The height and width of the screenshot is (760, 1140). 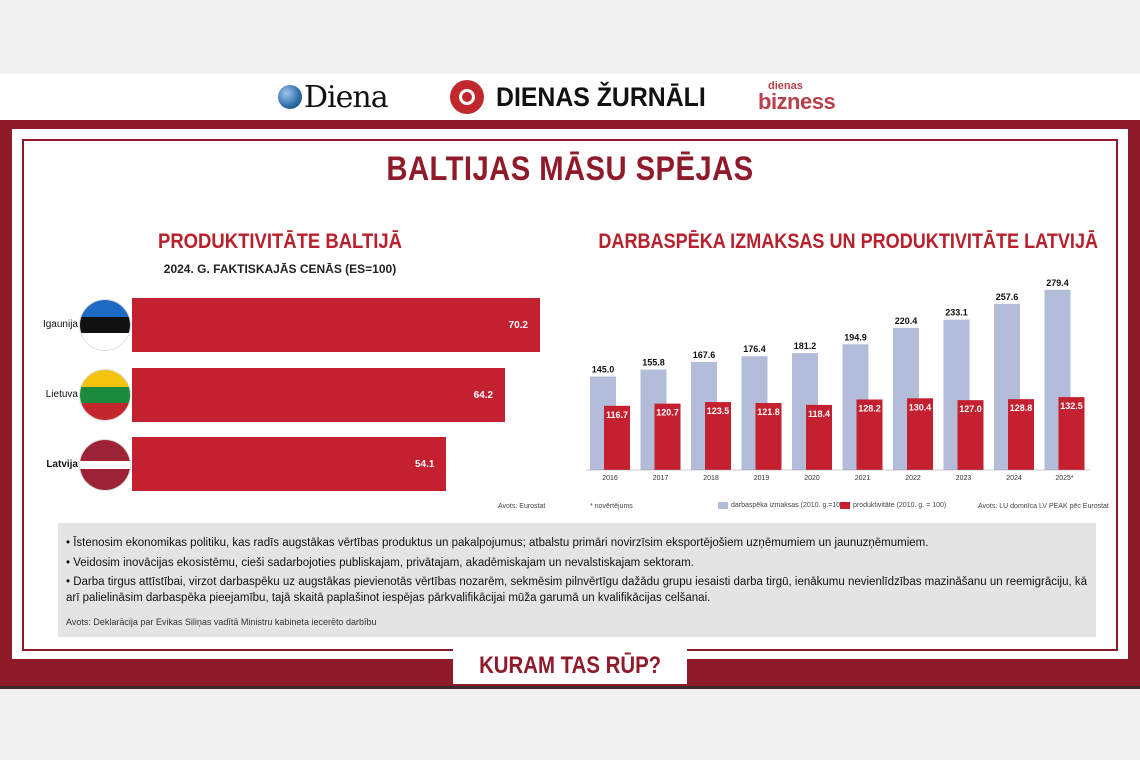 I want to click on prod-bar-2025*, so click(x=1071, y=433).